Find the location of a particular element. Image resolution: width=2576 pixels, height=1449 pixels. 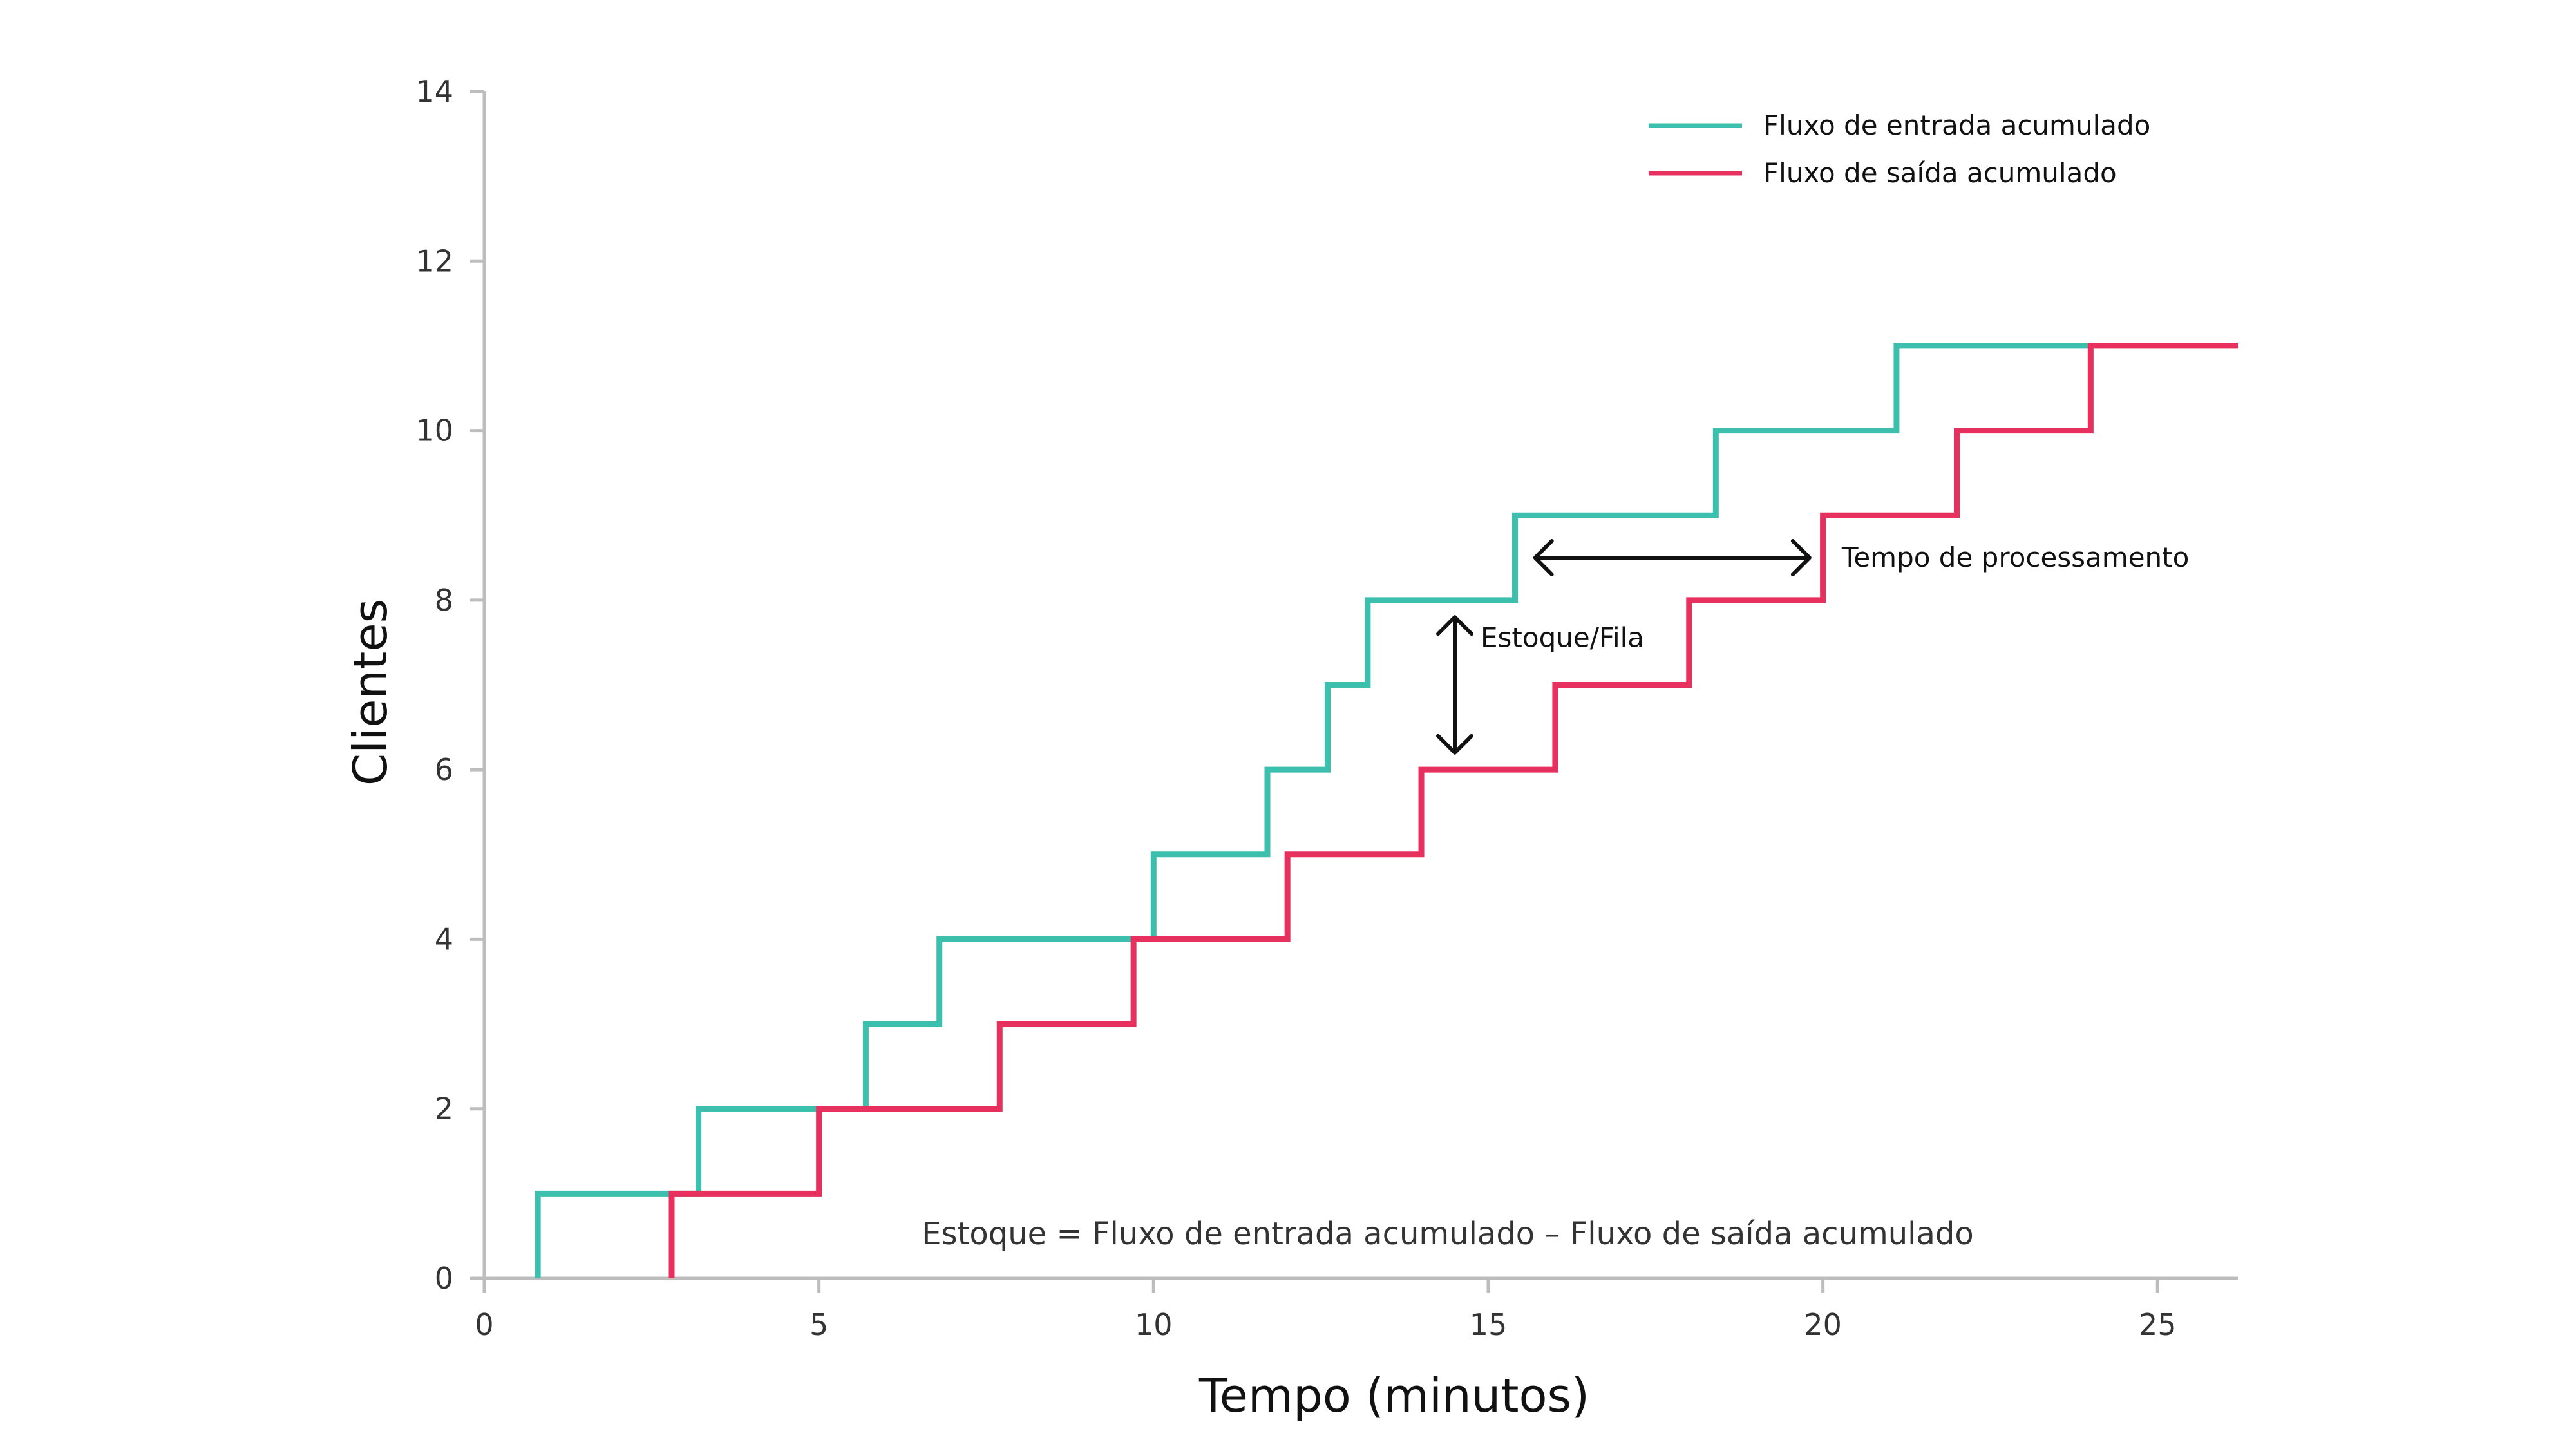

y-axis-title: Clientes is located at coordinates (370, 692).